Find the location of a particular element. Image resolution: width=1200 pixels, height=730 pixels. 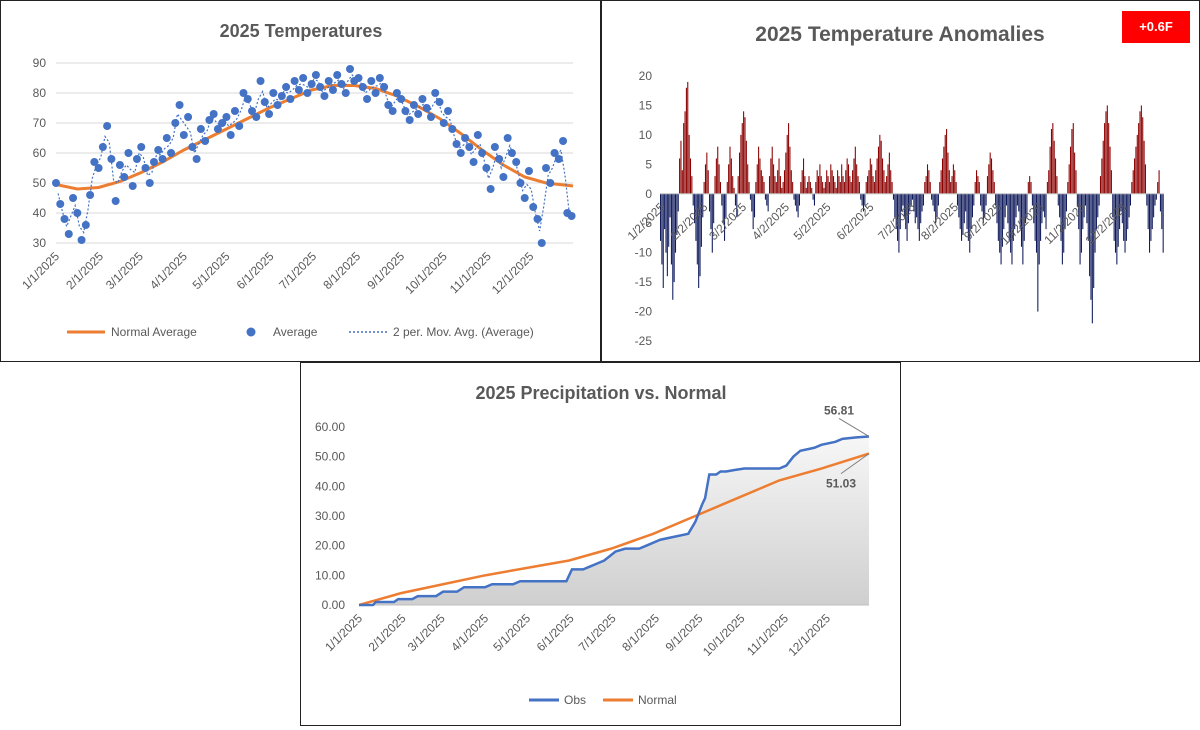

y-tick-label: 70 is located at coordinates (40, 123).